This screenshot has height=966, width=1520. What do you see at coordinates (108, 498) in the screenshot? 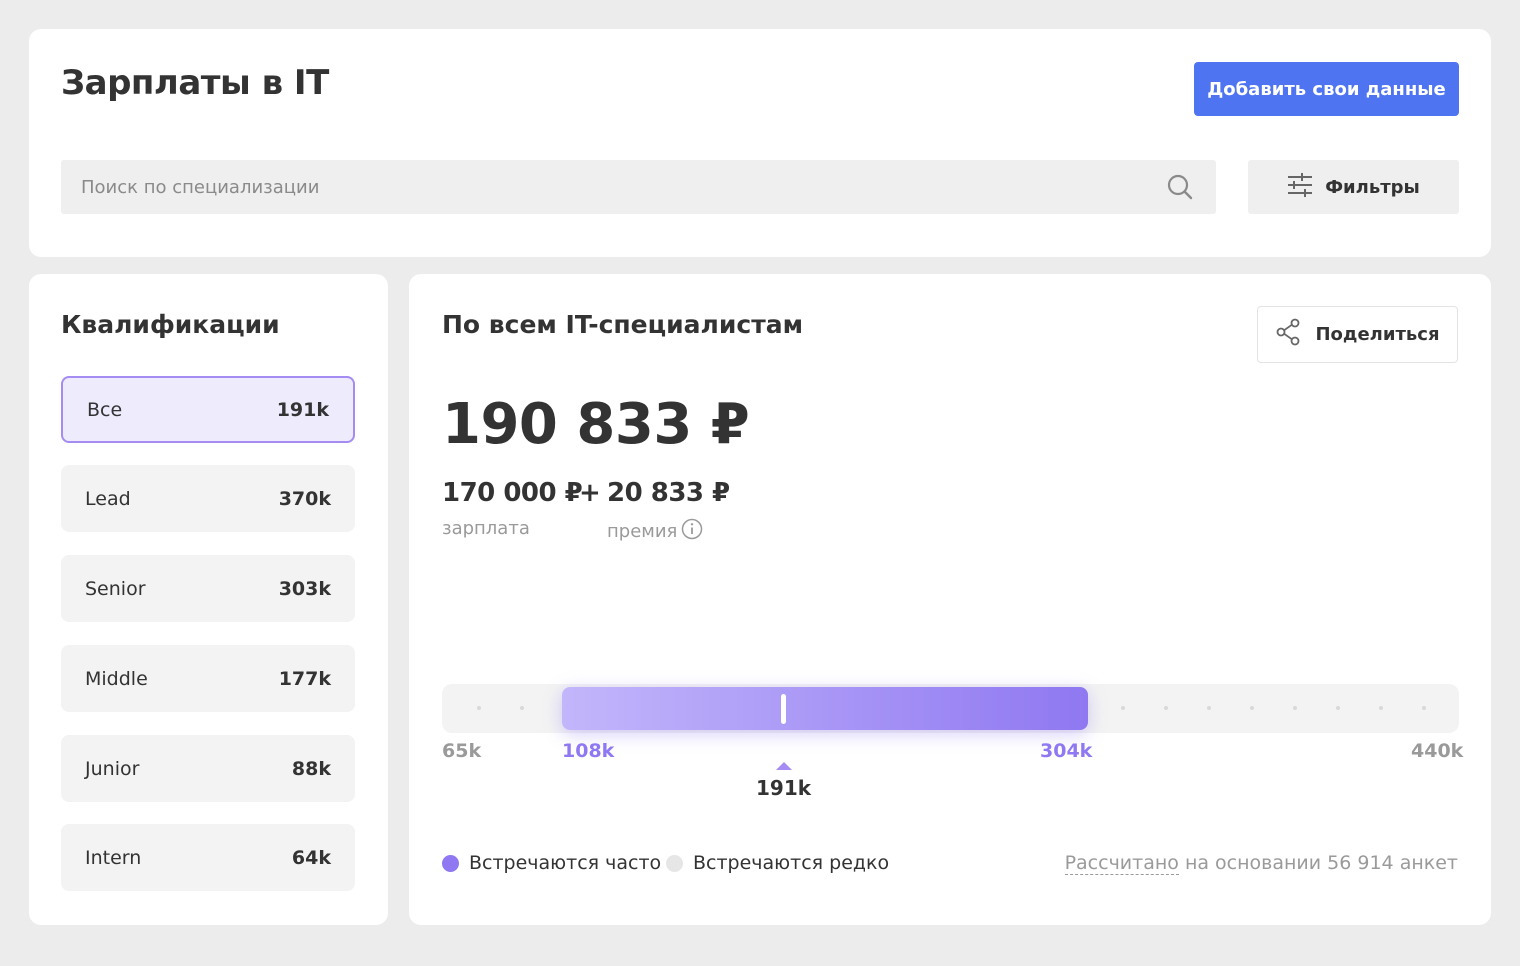
I see `qualification-label: Lead` at bounding box center [108, 498].